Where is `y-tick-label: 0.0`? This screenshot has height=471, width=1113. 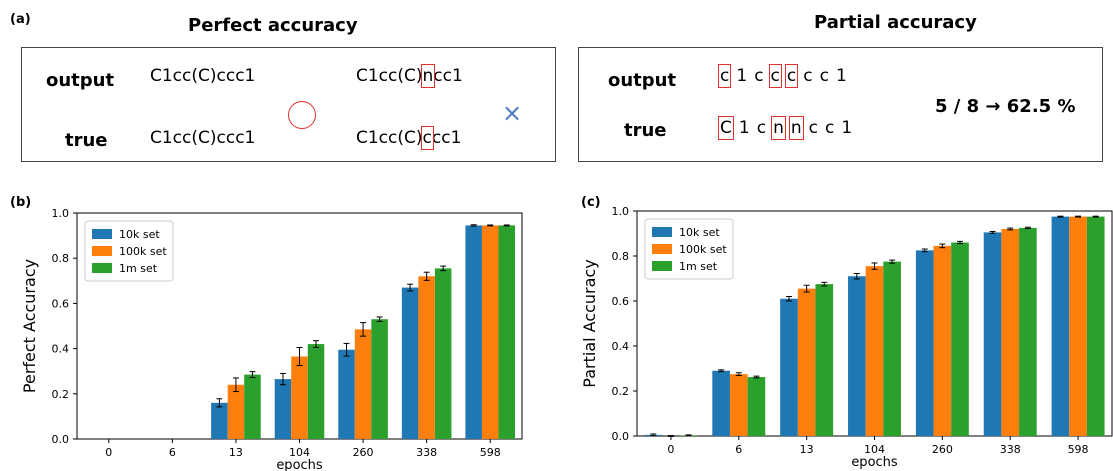 y-tick-label: 0.0 is located at coordinates (61, 439).